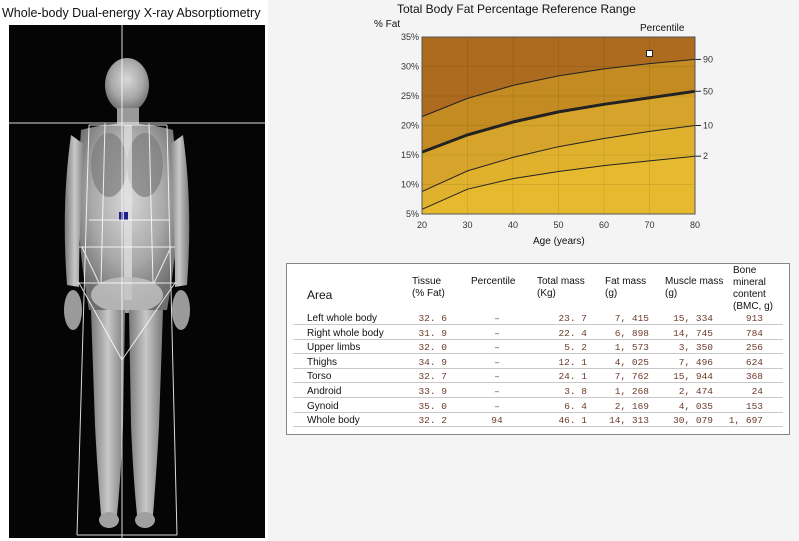 The height and width of the screenshot is (541, 799). What do you see at coordinates (432, 377) in the screenshot?
I see `cell-tissue: 32. 7` at bounding box center [432, 377].